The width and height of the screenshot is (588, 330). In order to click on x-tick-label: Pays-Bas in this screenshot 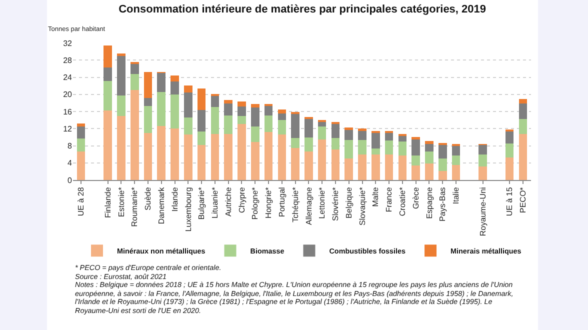, I will do `click(443, 204)`.